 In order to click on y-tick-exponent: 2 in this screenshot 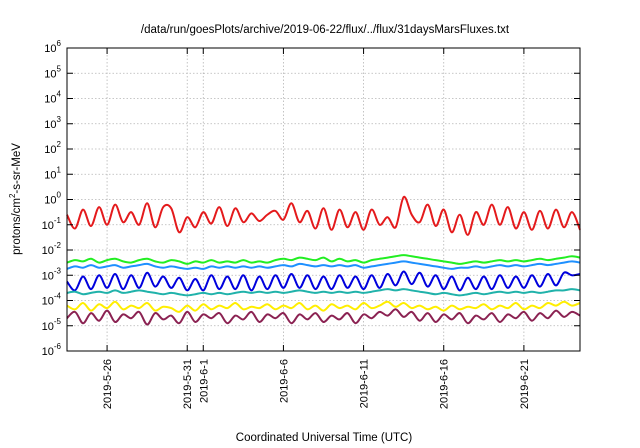, I will do `click(59, 144)`.